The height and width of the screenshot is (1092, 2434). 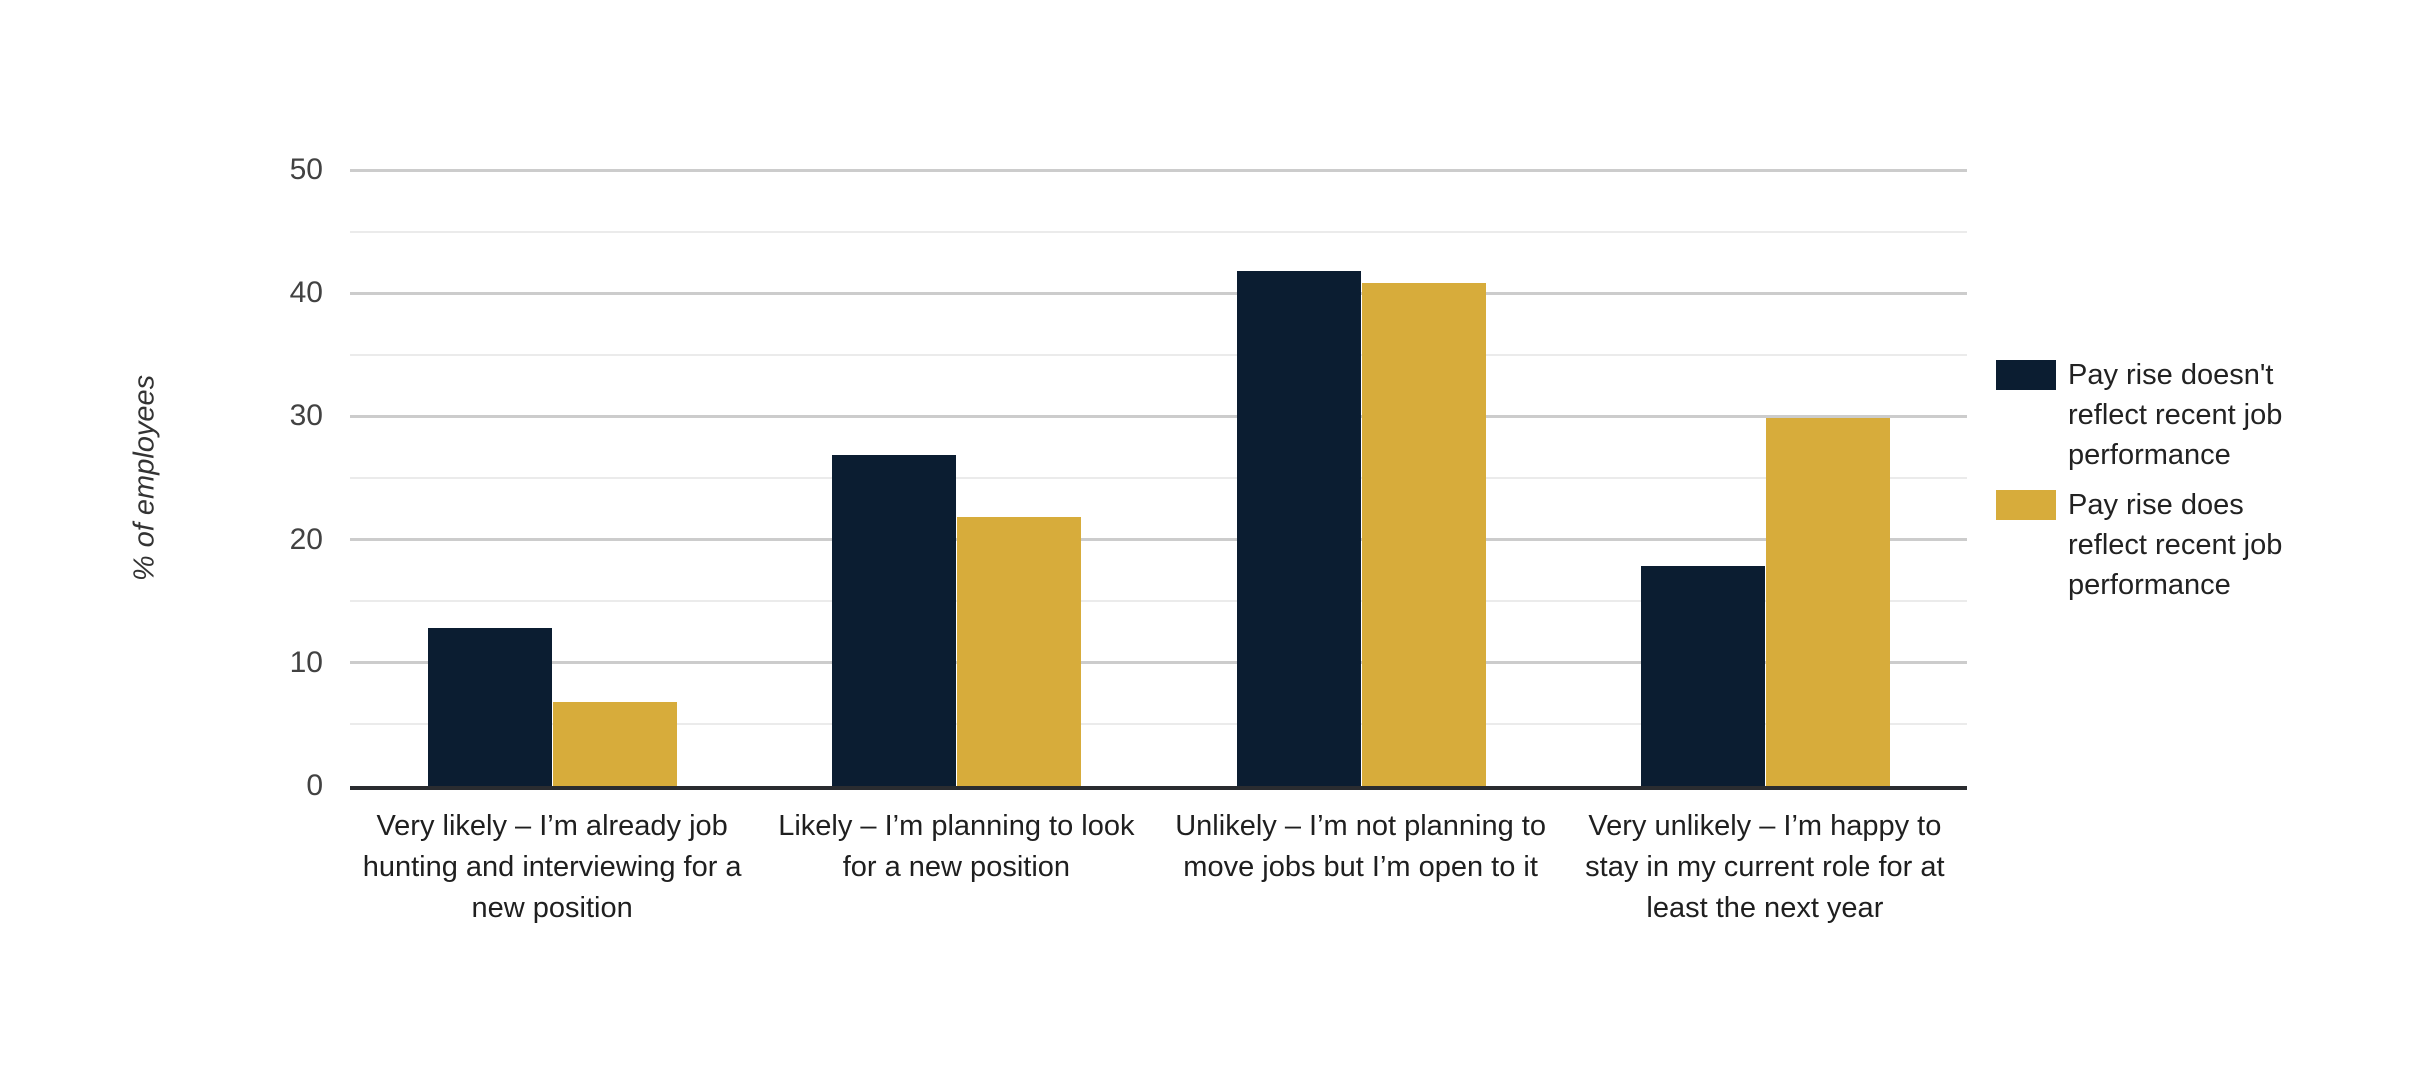 I want to click on bar-series0-cat2, so click(x=1298, y=529).